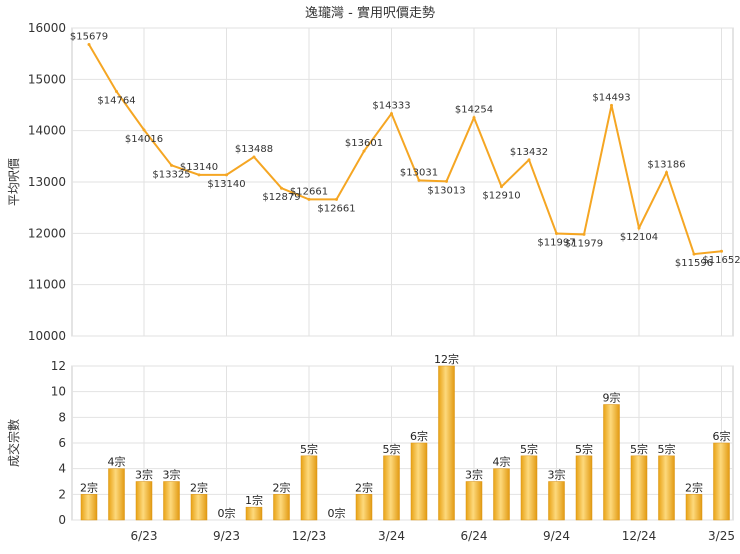 This screenshot has height=554, width=740. Describe the element at coordinates (612, 398) in the screenshot. I see `volume-data-label: 9宗` at that location.